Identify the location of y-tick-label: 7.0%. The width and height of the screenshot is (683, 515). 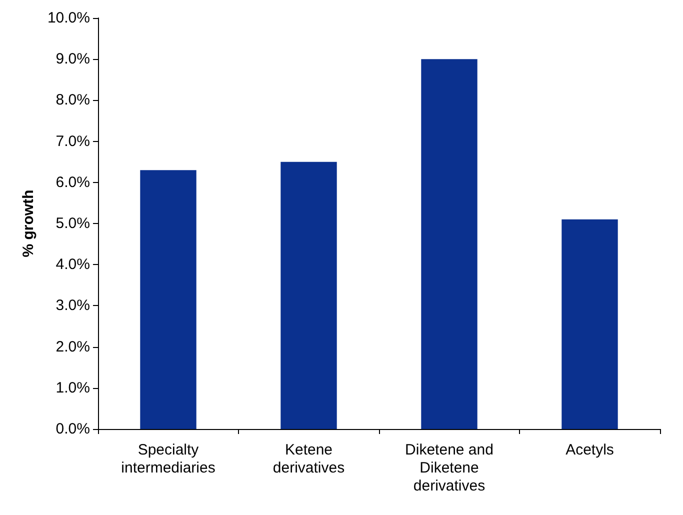
(73, 141).